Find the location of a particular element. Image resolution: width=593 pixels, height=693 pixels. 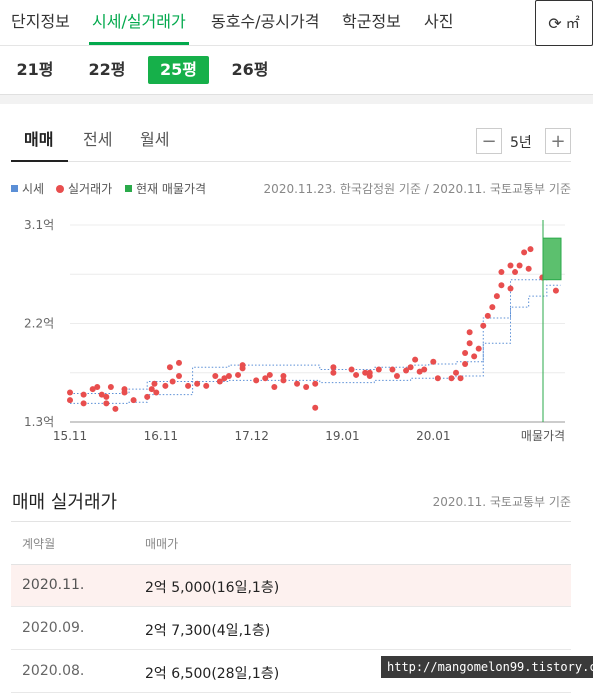

transactions-title: 매매 실거래가 is located at coordinates (65, 502).